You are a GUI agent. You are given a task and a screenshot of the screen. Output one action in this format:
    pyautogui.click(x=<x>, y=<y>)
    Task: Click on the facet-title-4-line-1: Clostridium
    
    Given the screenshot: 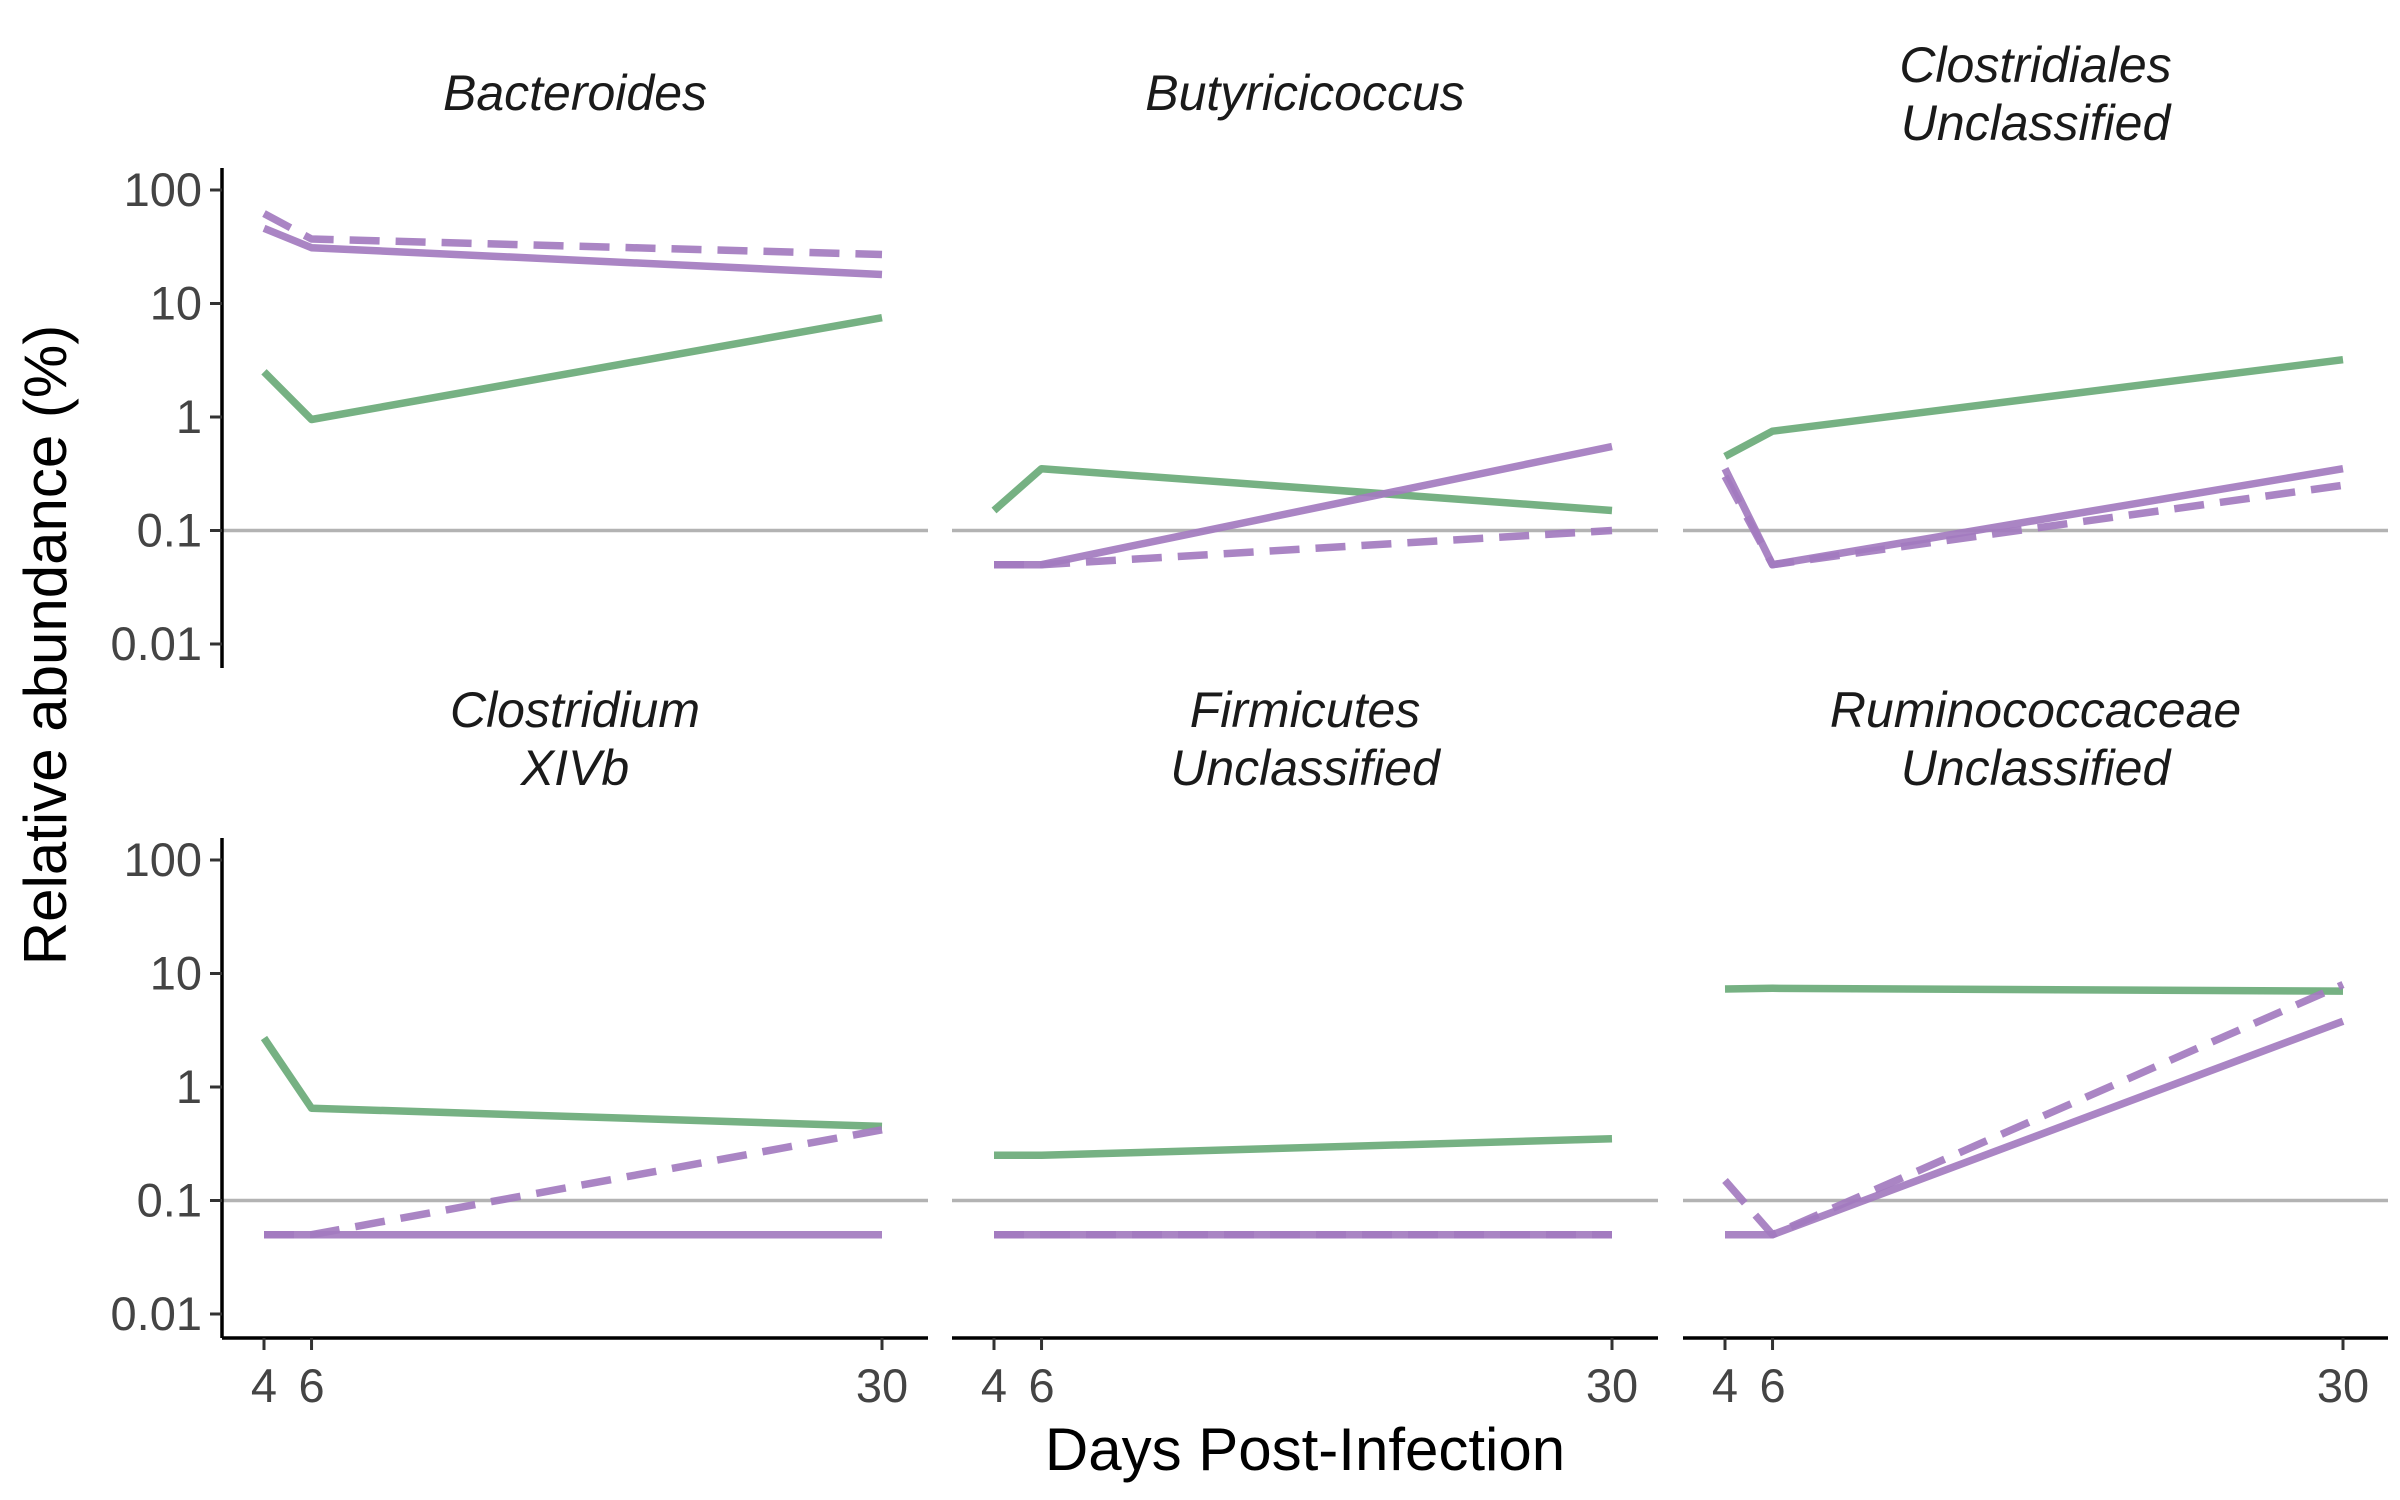 What is the action you would take?
    pyautogui.click(x=575, y=710)
    